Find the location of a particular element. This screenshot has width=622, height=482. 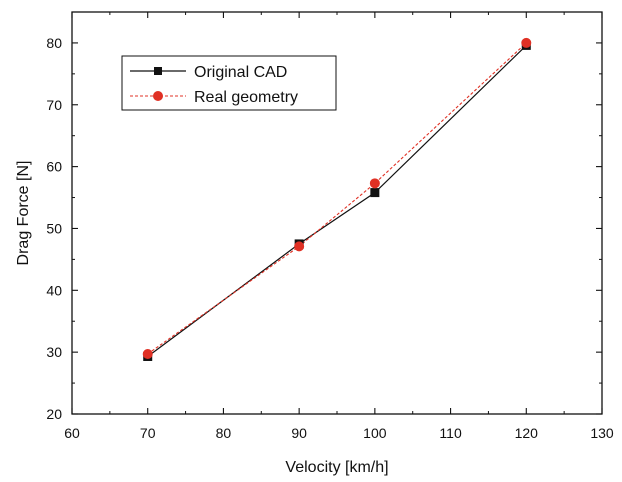

legend-box is located at coordinates (229, 83).